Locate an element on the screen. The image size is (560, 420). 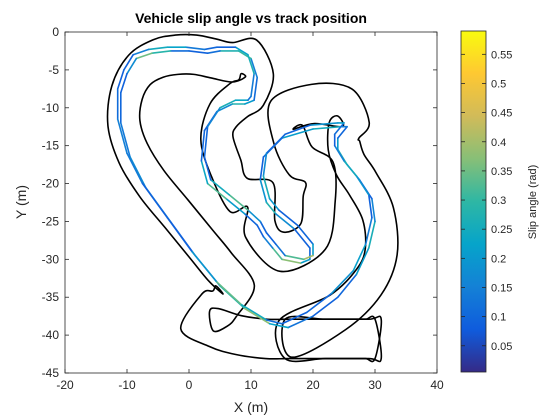
colorbar-tick-label: 0.5 is located at coordinates (498, 84).